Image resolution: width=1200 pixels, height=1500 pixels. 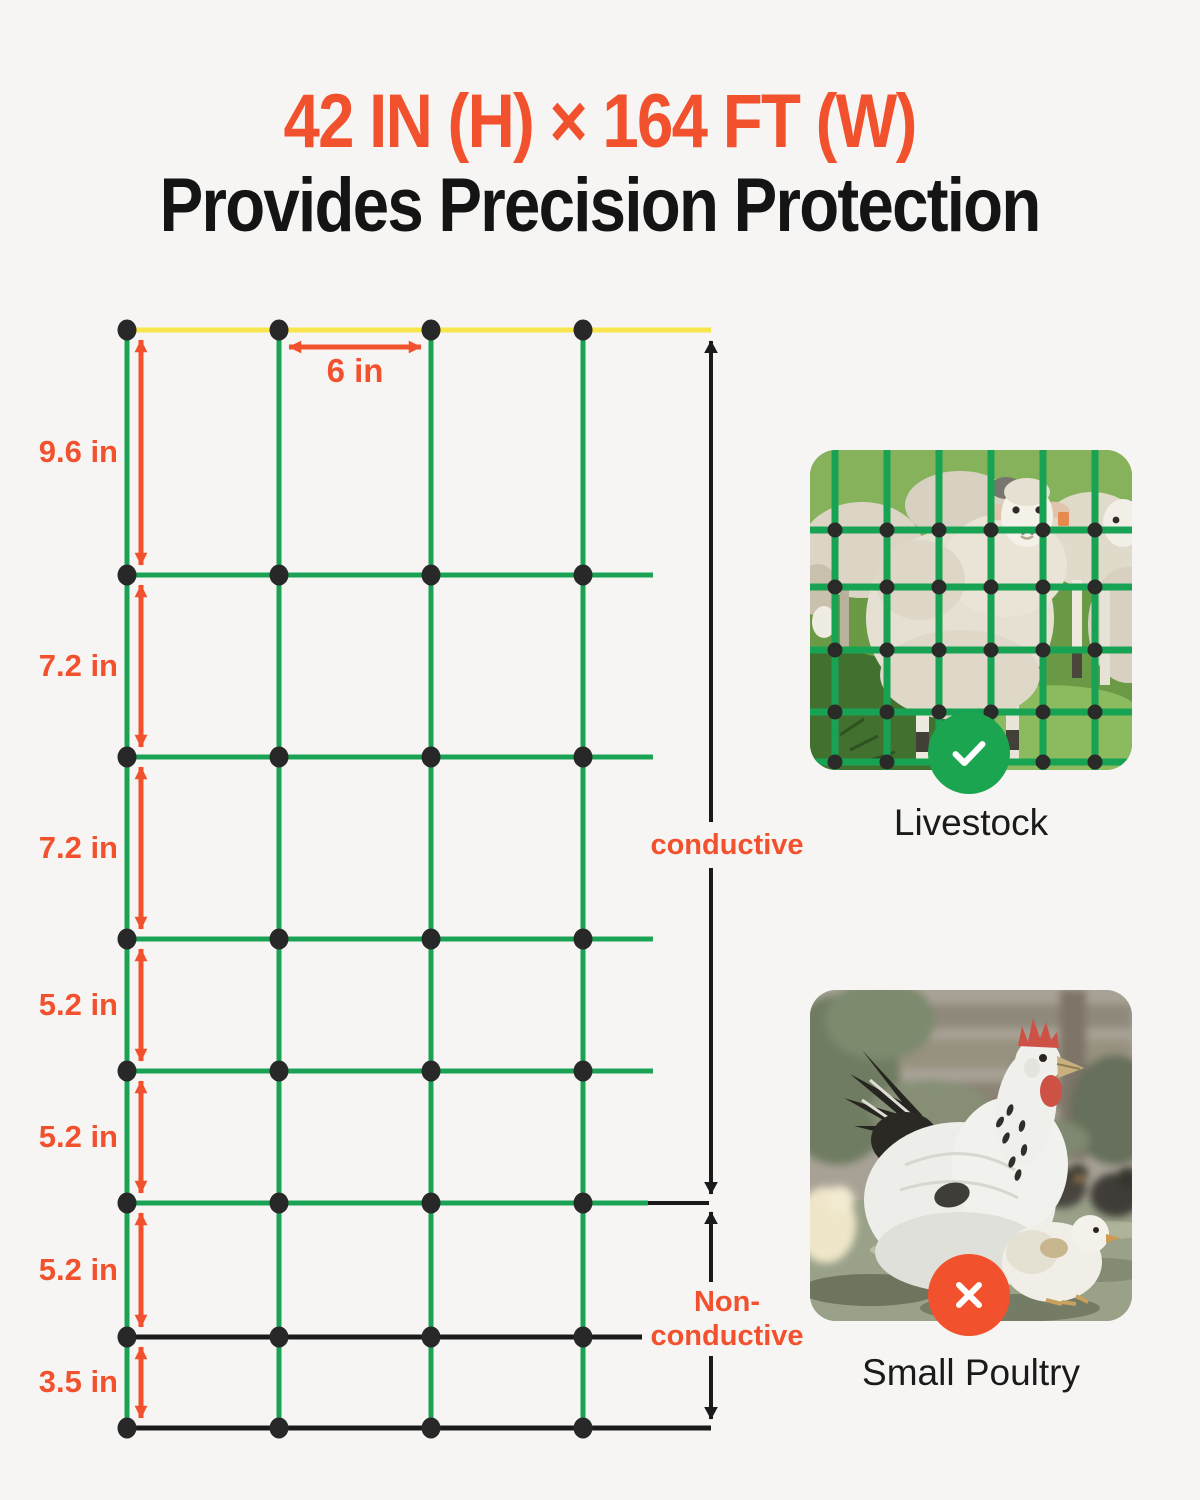 I want to click on sheep-photo, so click(x=971, y=610).